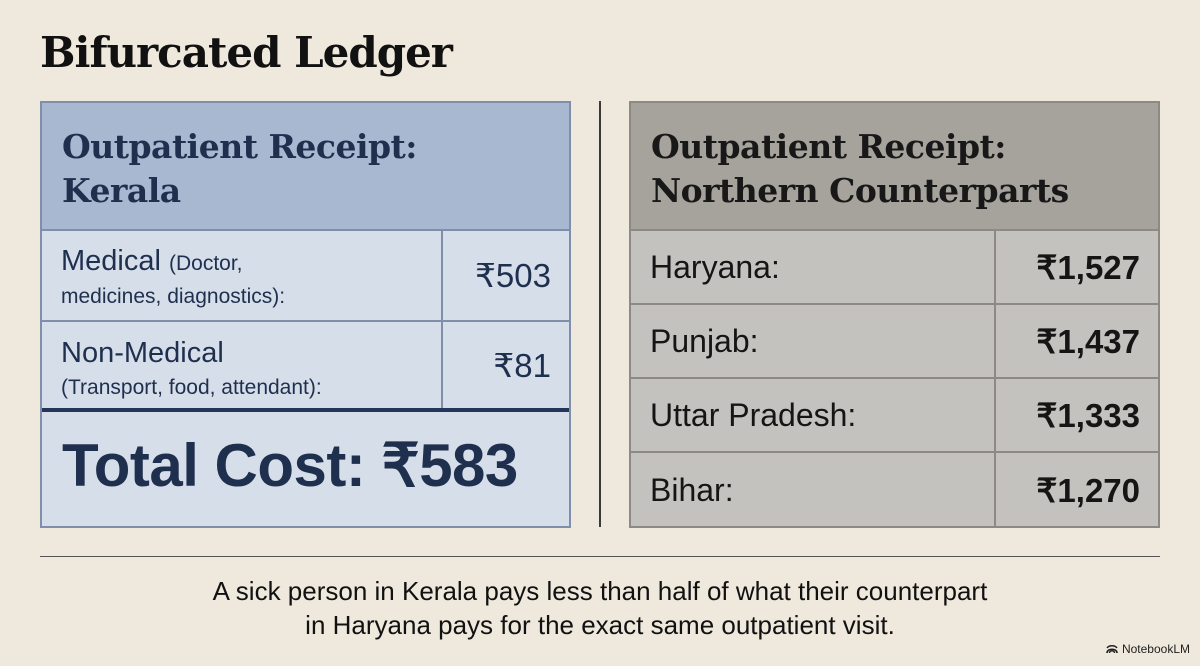  What do you see at coordinates (828, 146) in the screenshot?
I see `north-heading-line1: Outpatient Receipt:` at bounding box center [828, 146].